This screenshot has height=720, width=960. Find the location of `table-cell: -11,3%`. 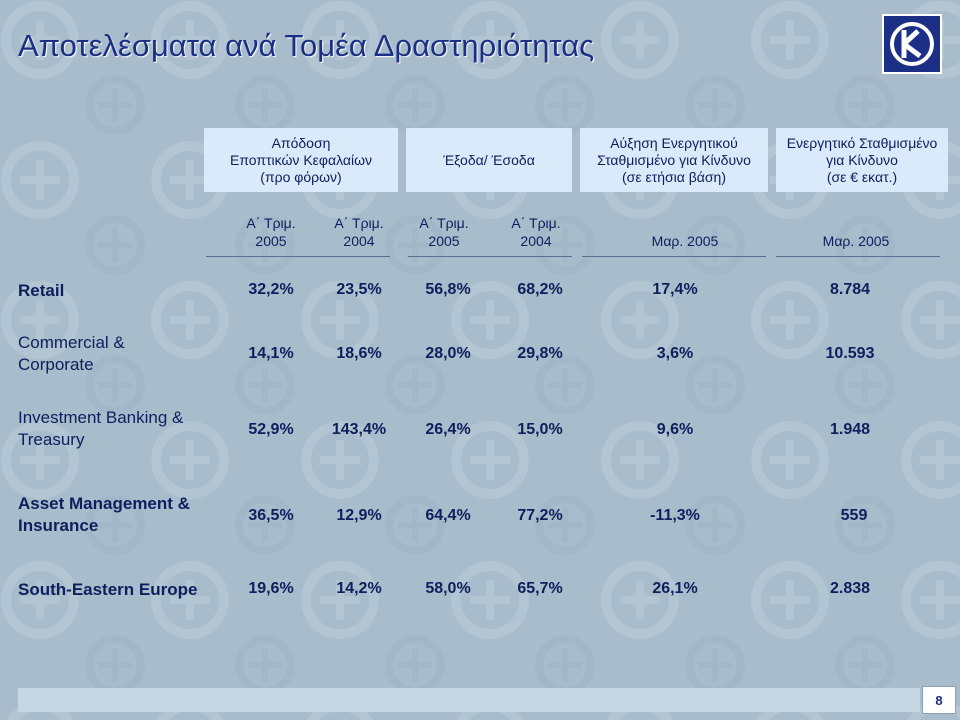

table-cell: -11,3% is located at coordinates (675, 515).